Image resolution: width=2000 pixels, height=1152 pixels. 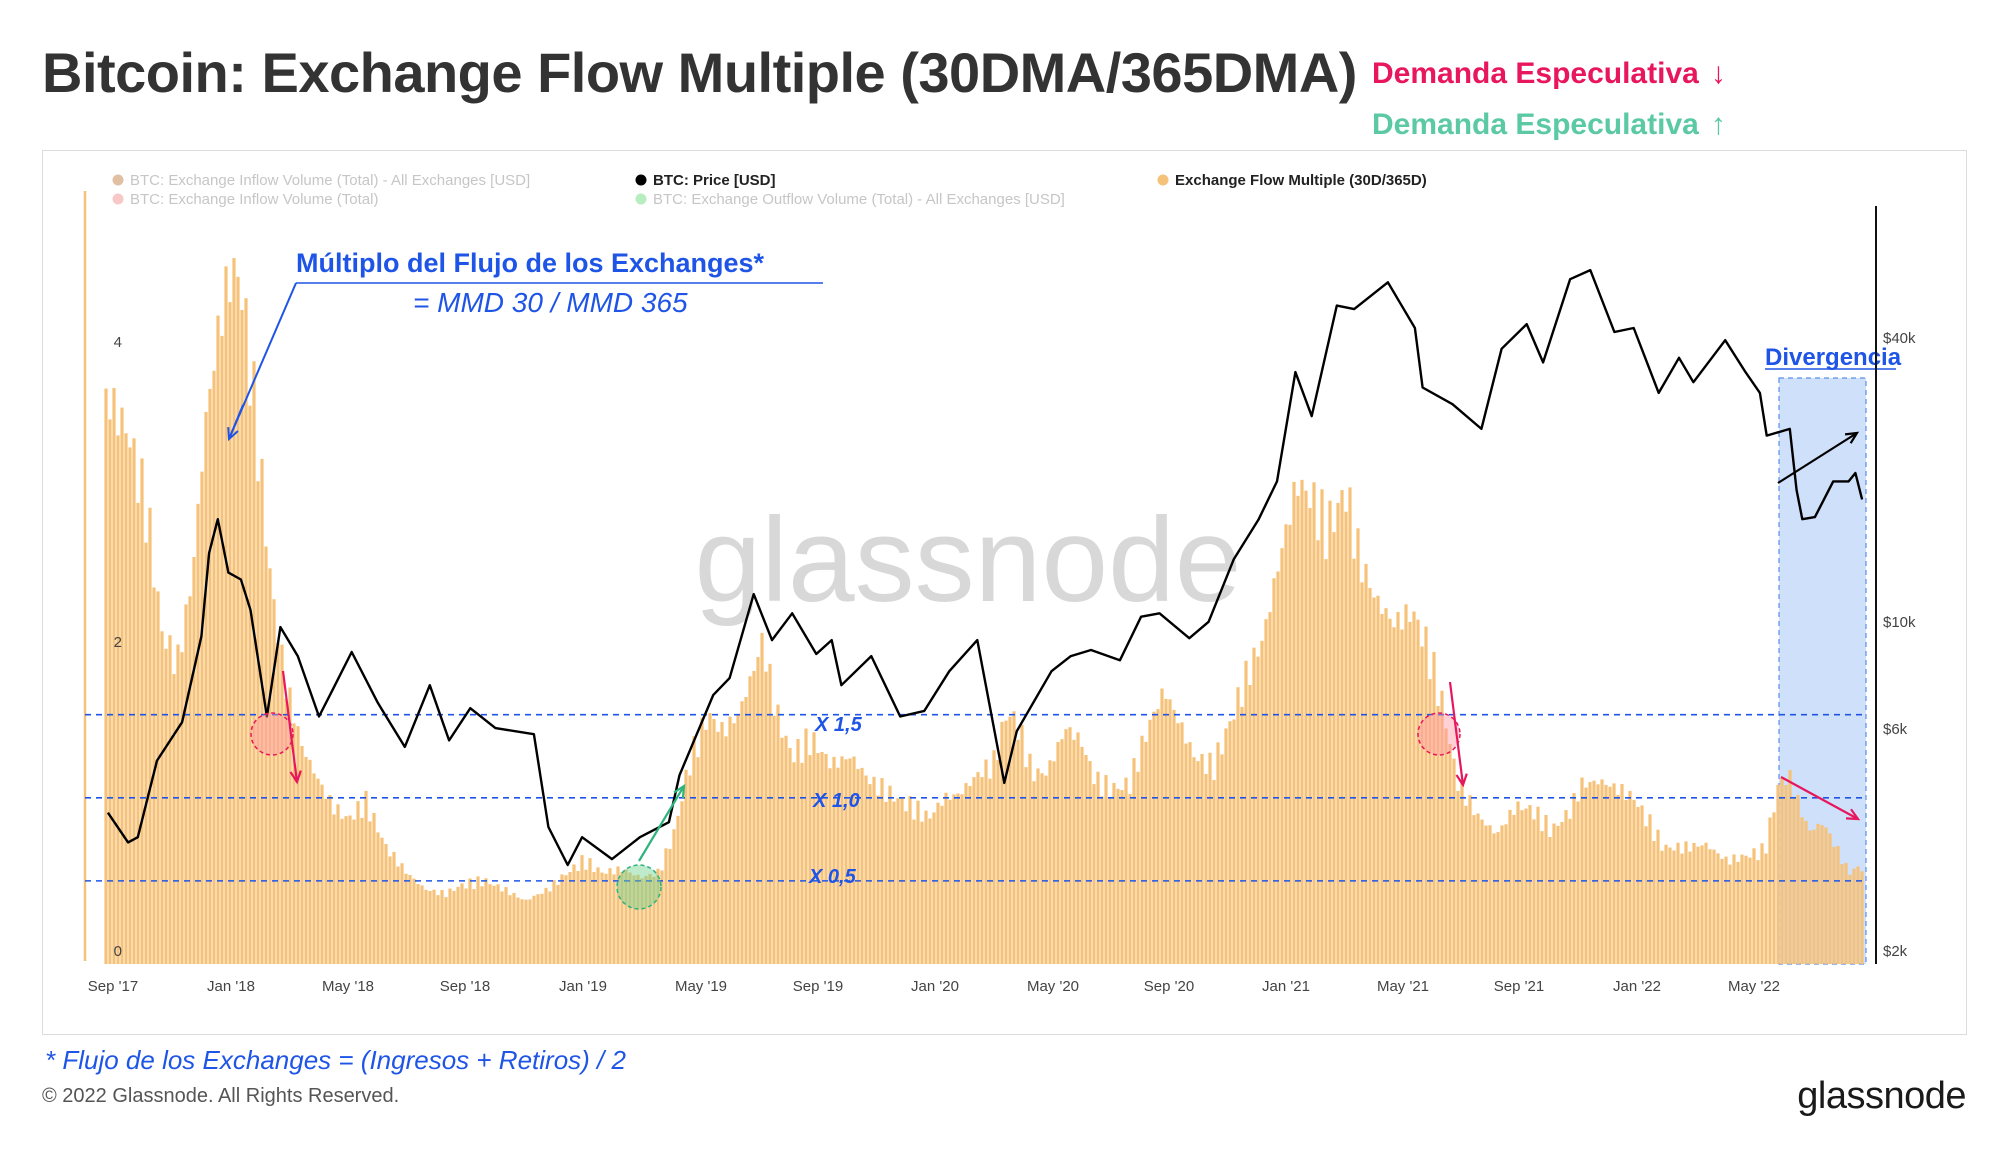 What do you see at coordinates (1899, 622) in the screenshot?
I see `y-right-tick-label: $10k` at bounding box center [1899, 622].